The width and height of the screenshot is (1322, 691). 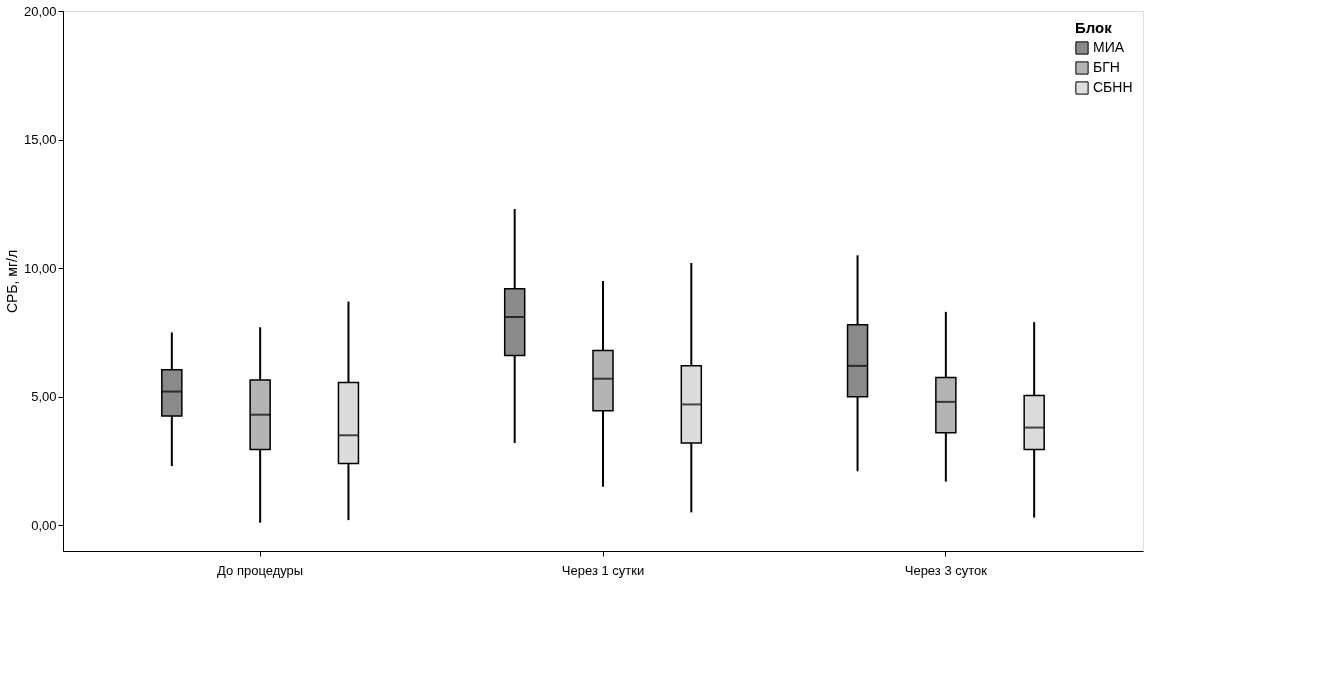 What do you see at coordinates (40, 140) in the screenshot?
I see `y-tick-label: 15,00` at bounding box center [40, 140].